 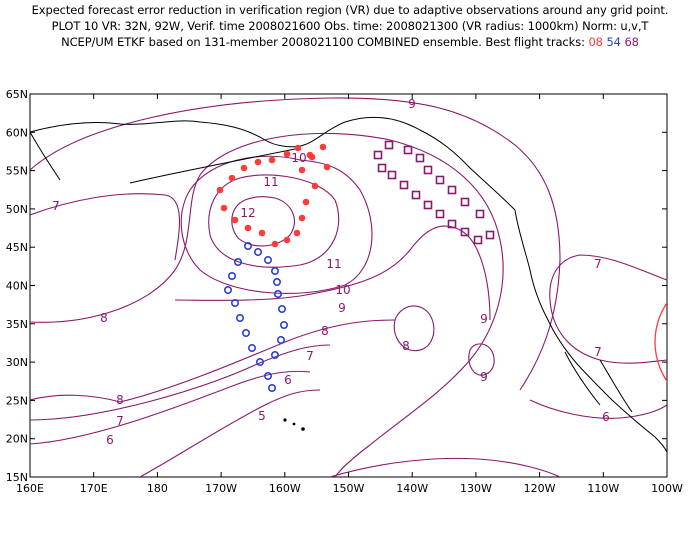 I want to click on contour-7-mid, so click(x=180, y=382).